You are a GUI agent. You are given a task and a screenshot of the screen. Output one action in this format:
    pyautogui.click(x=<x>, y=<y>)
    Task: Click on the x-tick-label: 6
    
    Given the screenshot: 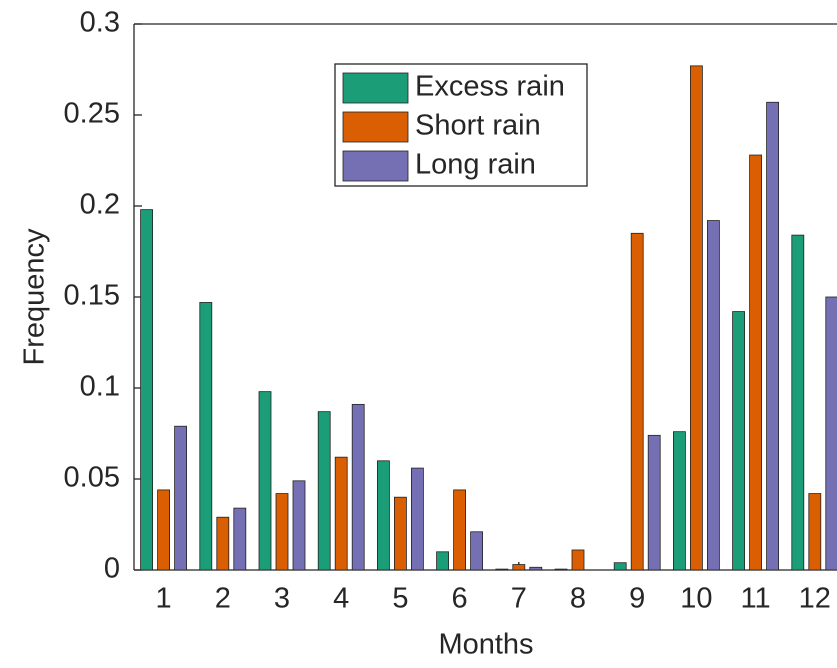 What is the action you would take?
    pyautogui.click(x=460, y=599)
    